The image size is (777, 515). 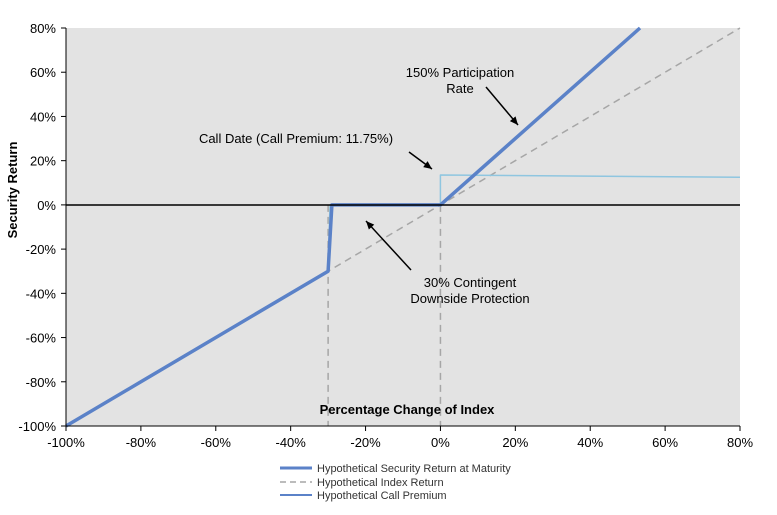 What do you see at coordinates (37, 426) in the screenshot?
I see `y-tick-label: -100%` at bounding box center [37, 426].